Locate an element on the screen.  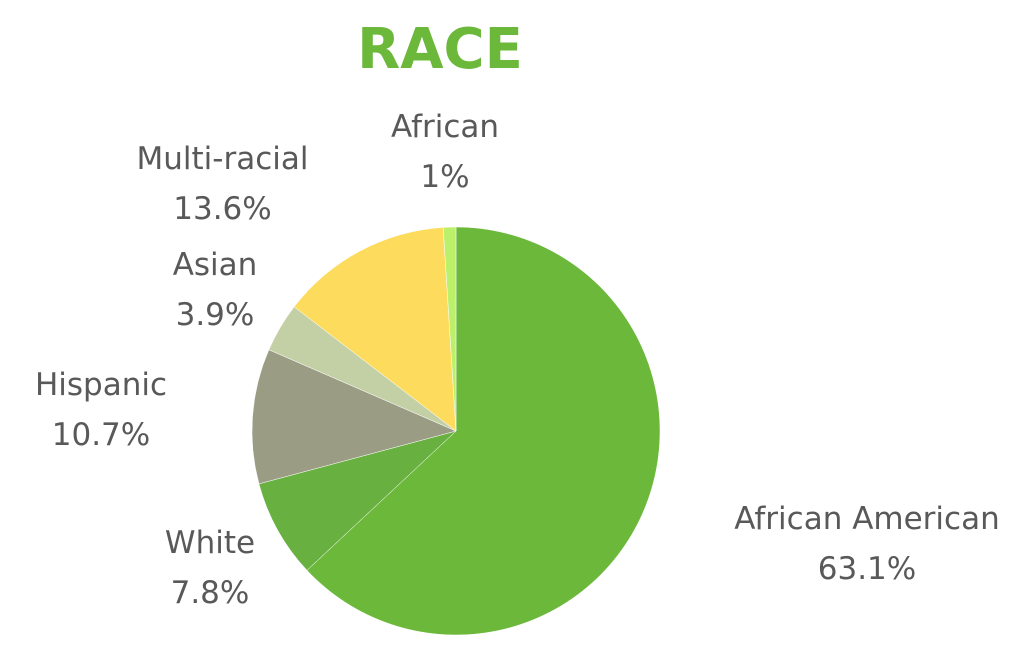
slice-value-african: 1% is located at coordinates (445, 177).